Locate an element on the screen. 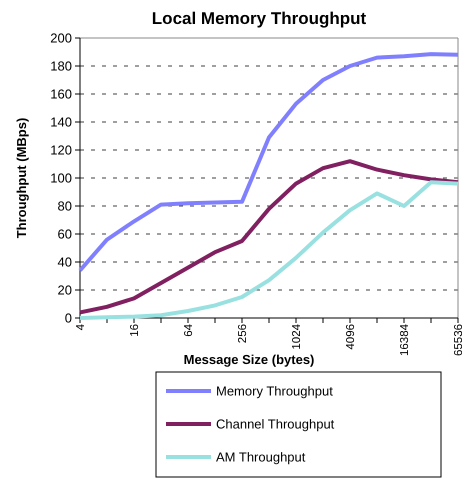 Image resolution: width=462 pixels, height=478 pixels. x-axis-title: Message Size (bytes) is located at coordinates (249, 359).